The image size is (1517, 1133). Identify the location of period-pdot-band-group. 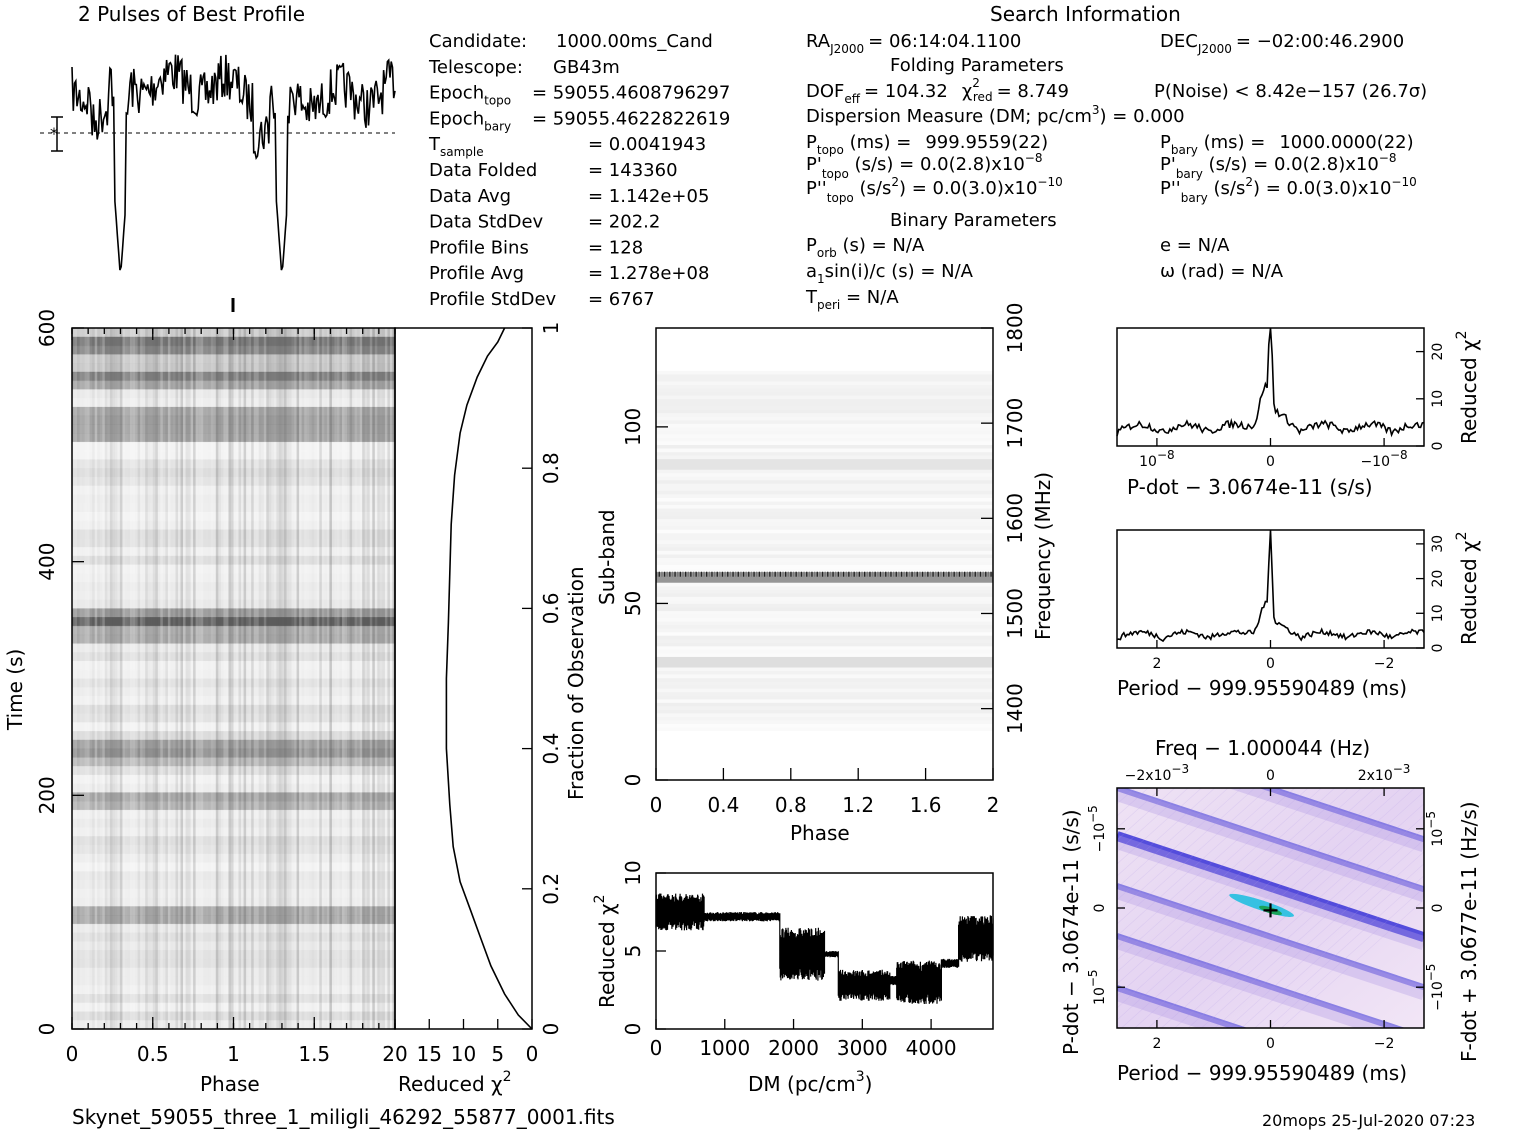
(1270, 908).